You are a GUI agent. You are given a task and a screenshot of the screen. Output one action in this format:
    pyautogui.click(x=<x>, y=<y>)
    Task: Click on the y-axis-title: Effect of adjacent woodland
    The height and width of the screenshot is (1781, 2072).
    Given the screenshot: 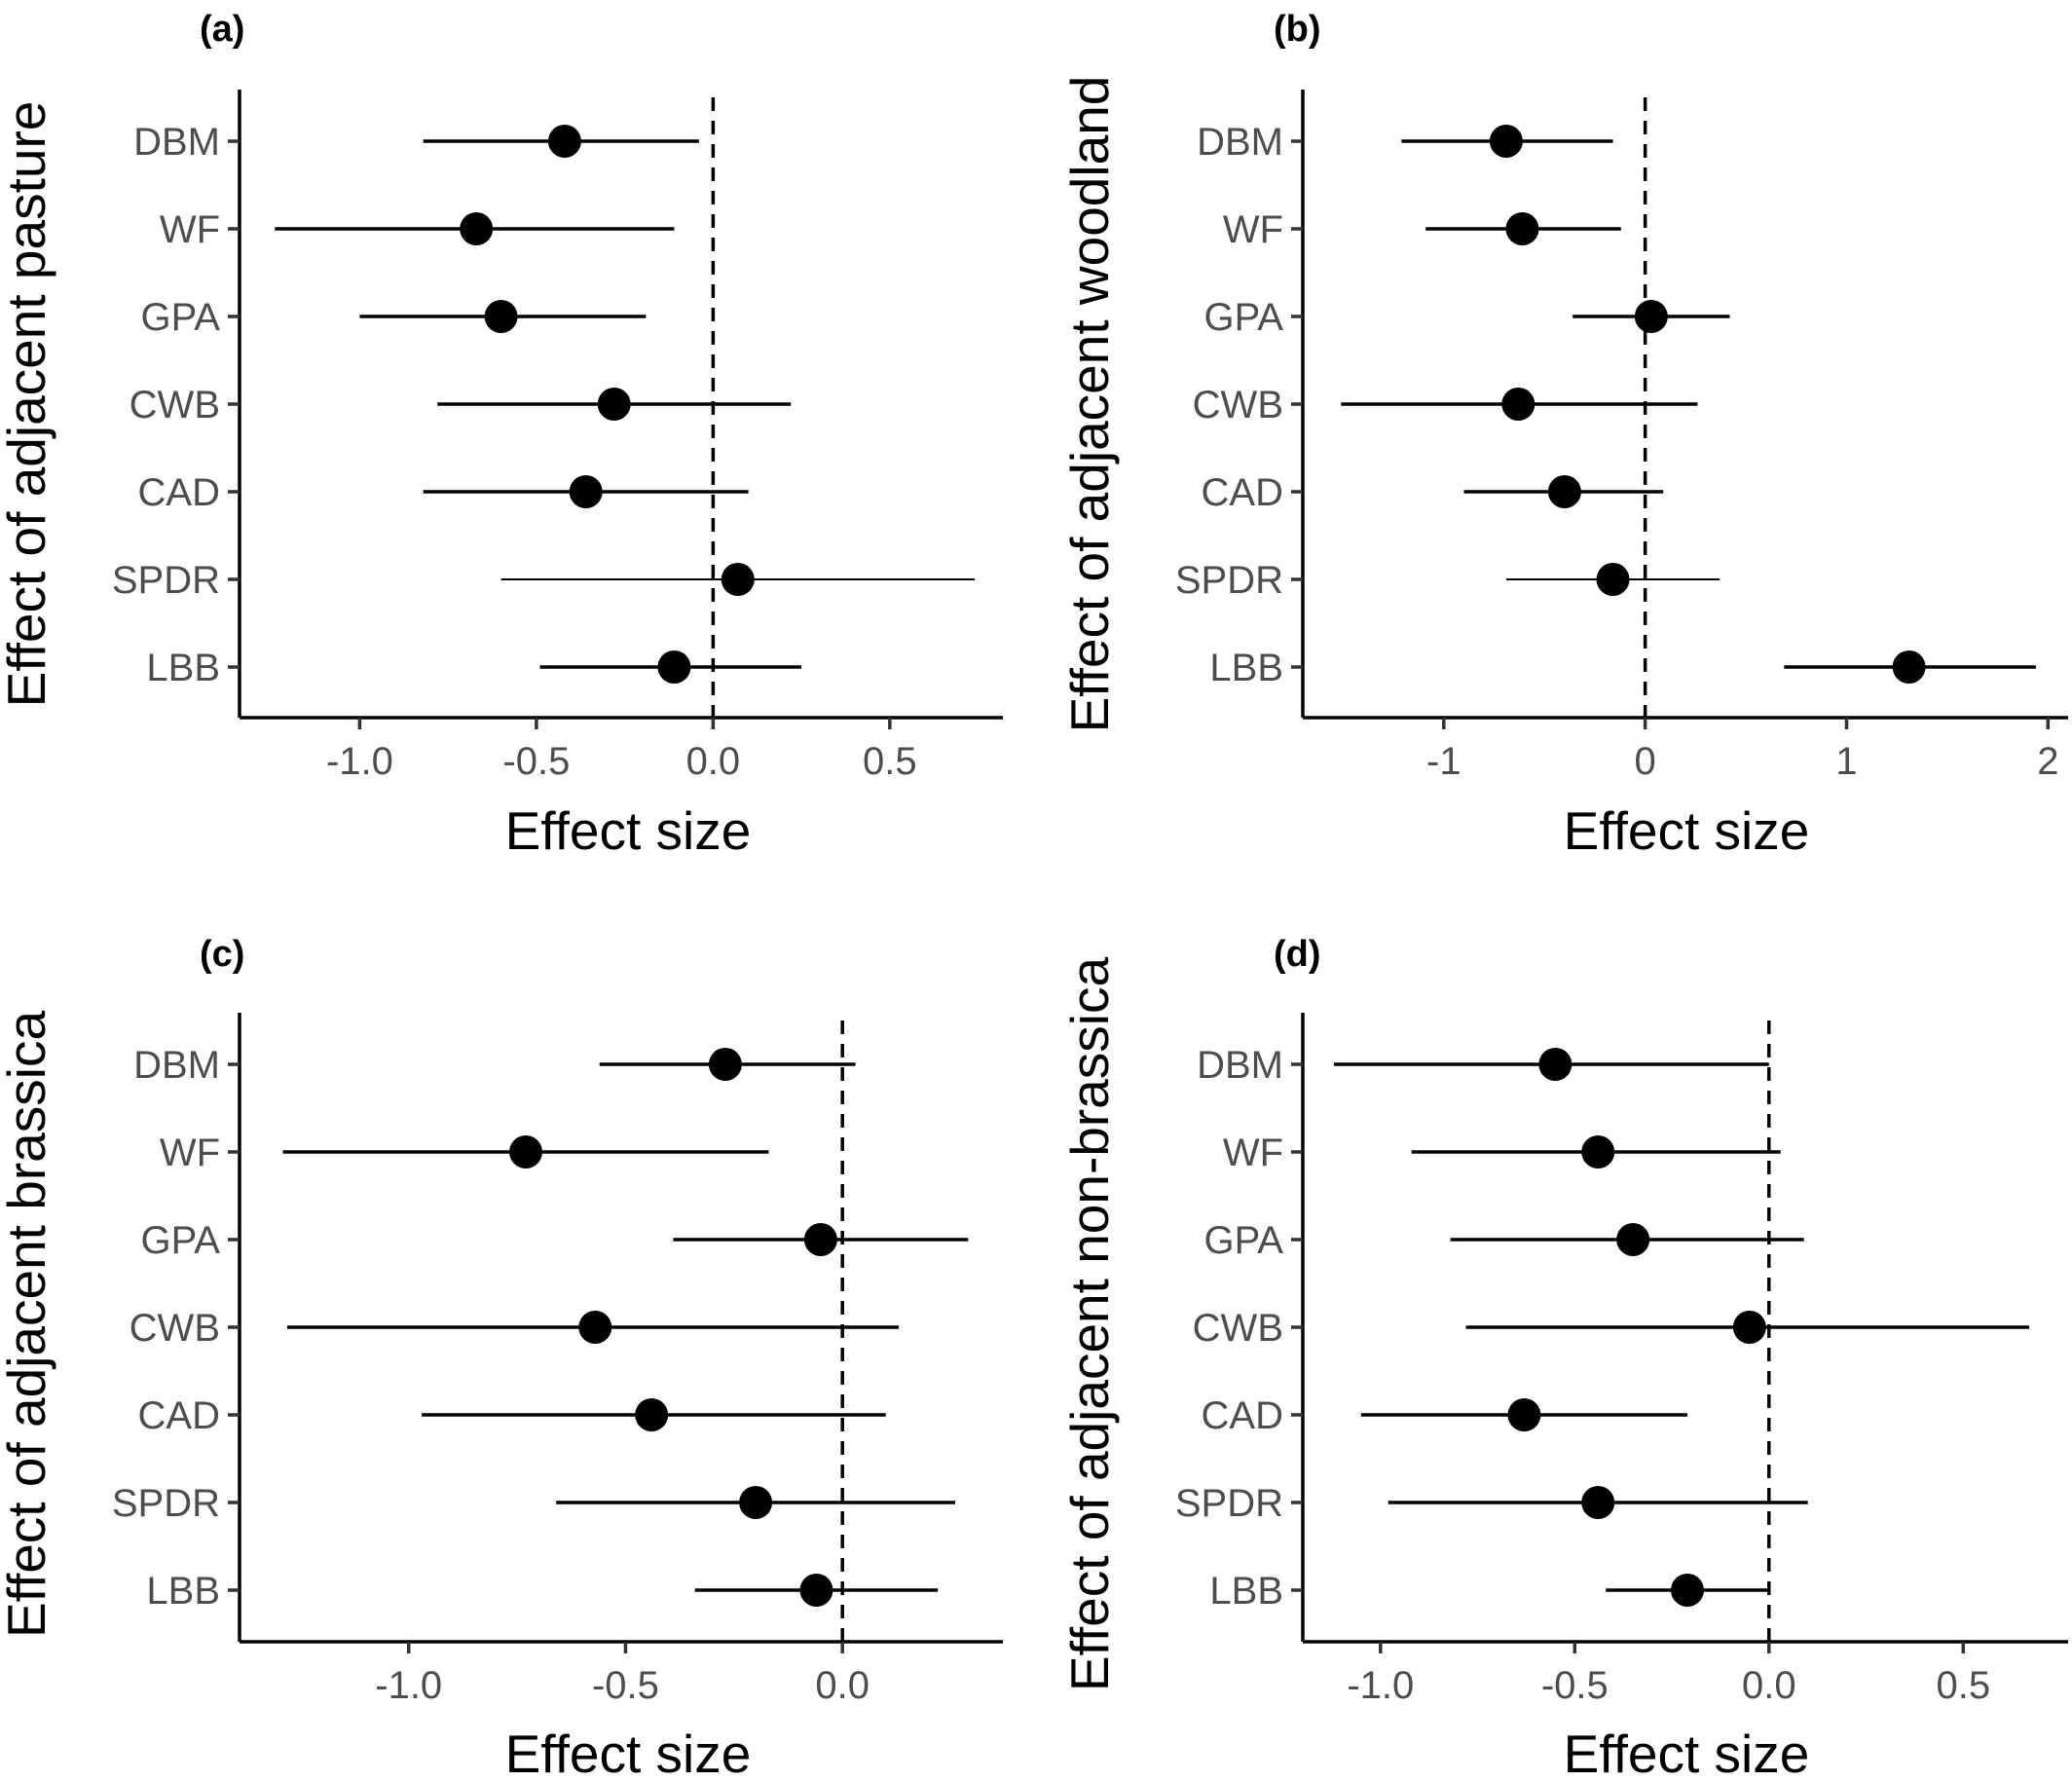 What is the action you would take?
    pyautogui.click(x=1089, y=405)
    